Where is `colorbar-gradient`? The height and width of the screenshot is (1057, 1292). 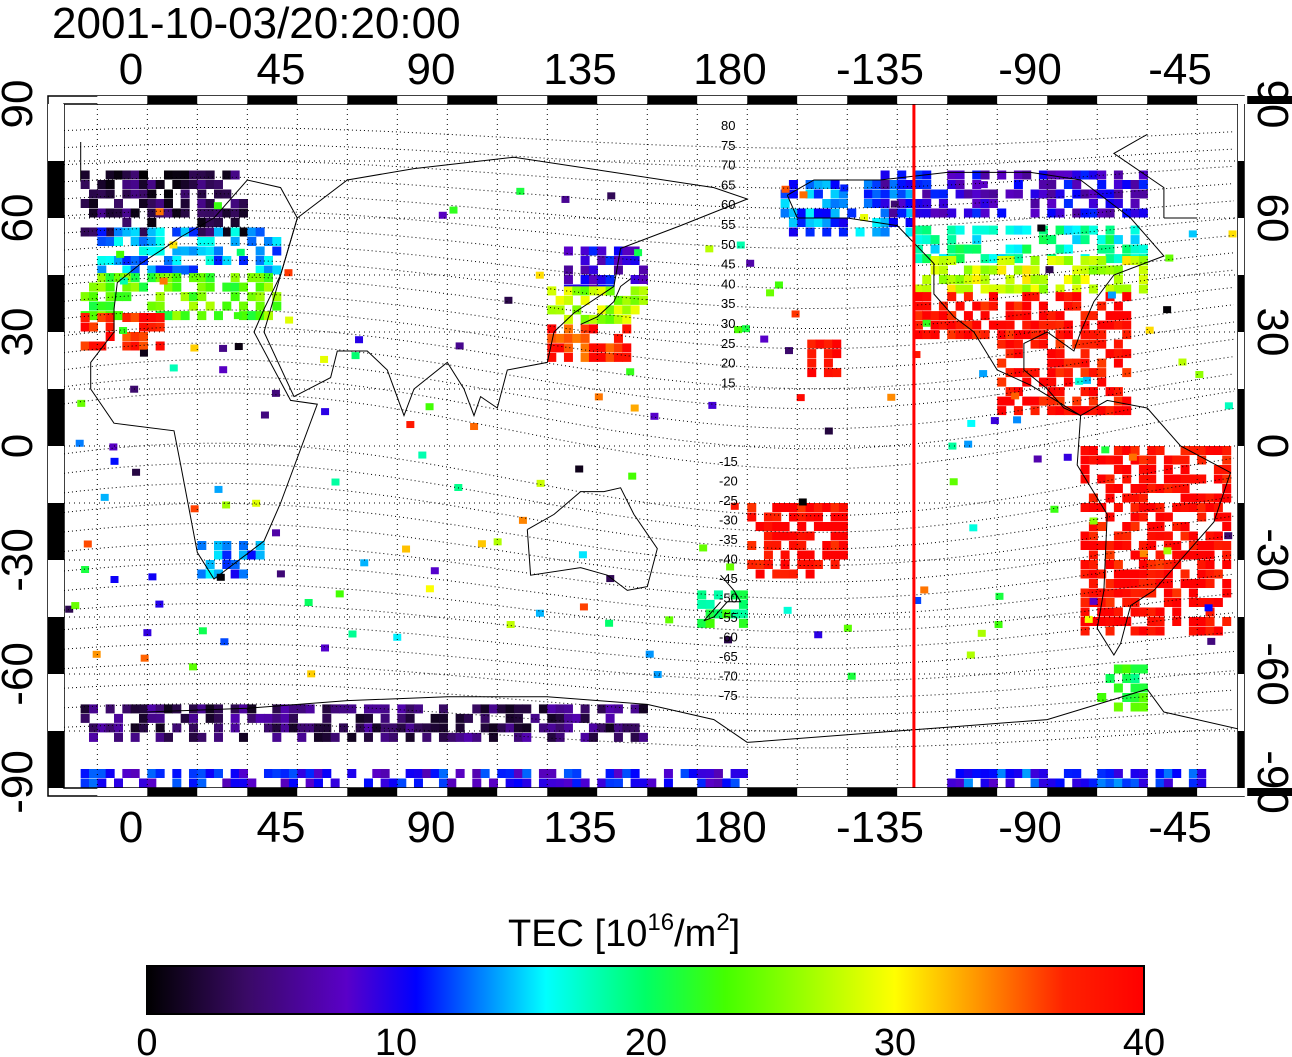 colorbar-gradient is located at coordinates (645, 990).